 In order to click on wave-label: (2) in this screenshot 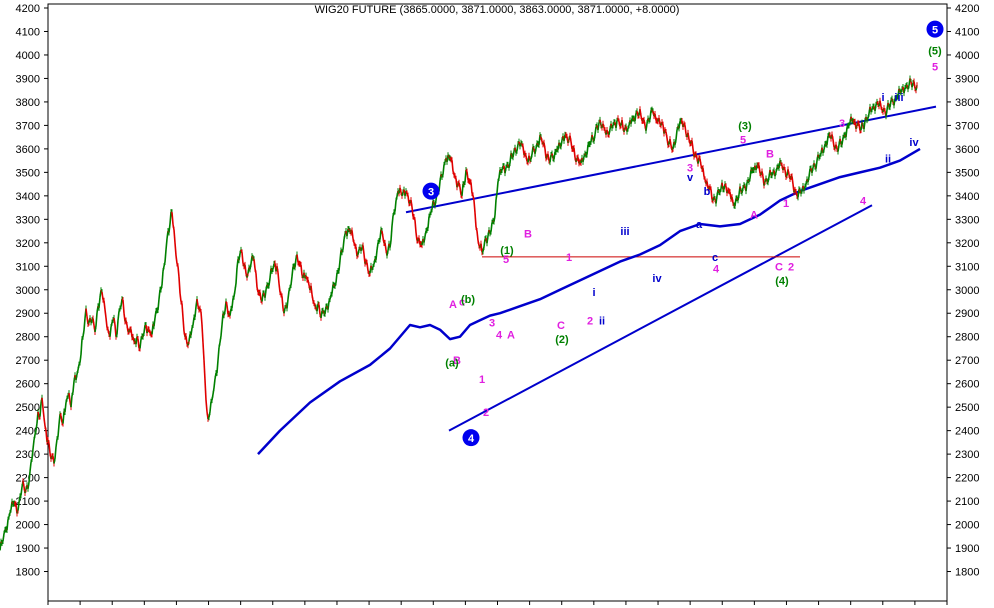, I will do `click(562, 340)`.